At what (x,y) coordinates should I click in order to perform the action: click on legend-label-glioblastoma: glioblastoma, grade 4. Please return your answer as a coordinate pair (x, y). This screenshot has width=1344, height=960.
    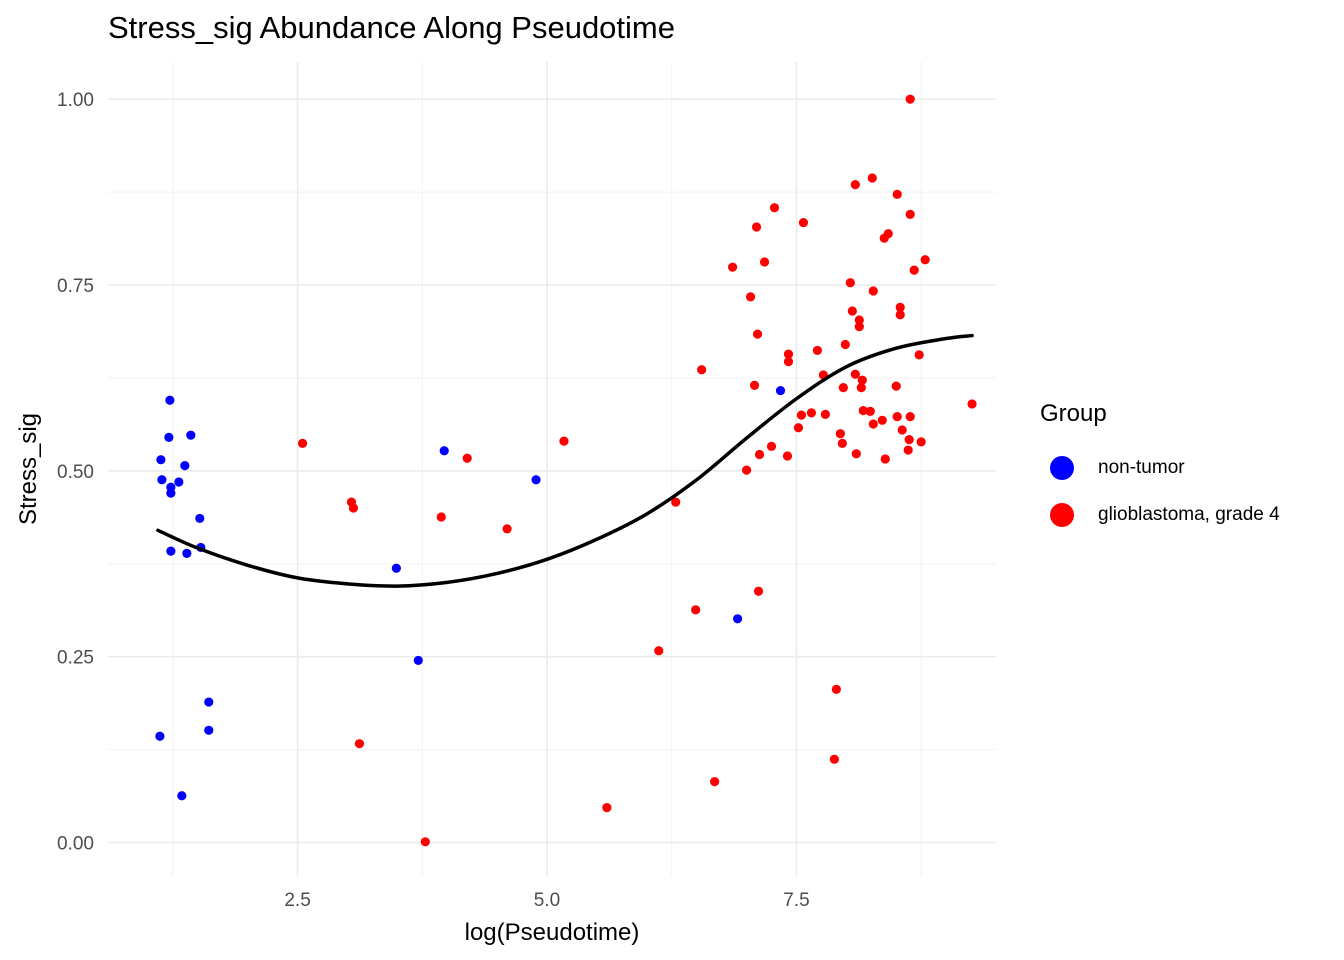
    Looking at the image, I should click on (1189, 514).